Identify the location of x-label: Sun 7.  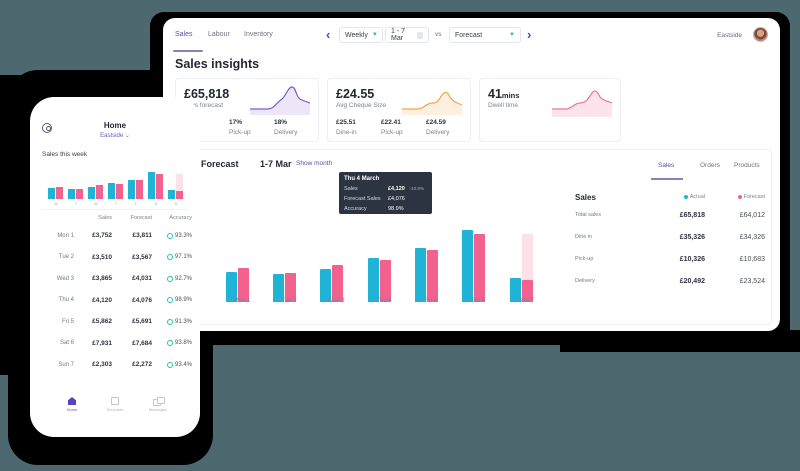
(526, 301).